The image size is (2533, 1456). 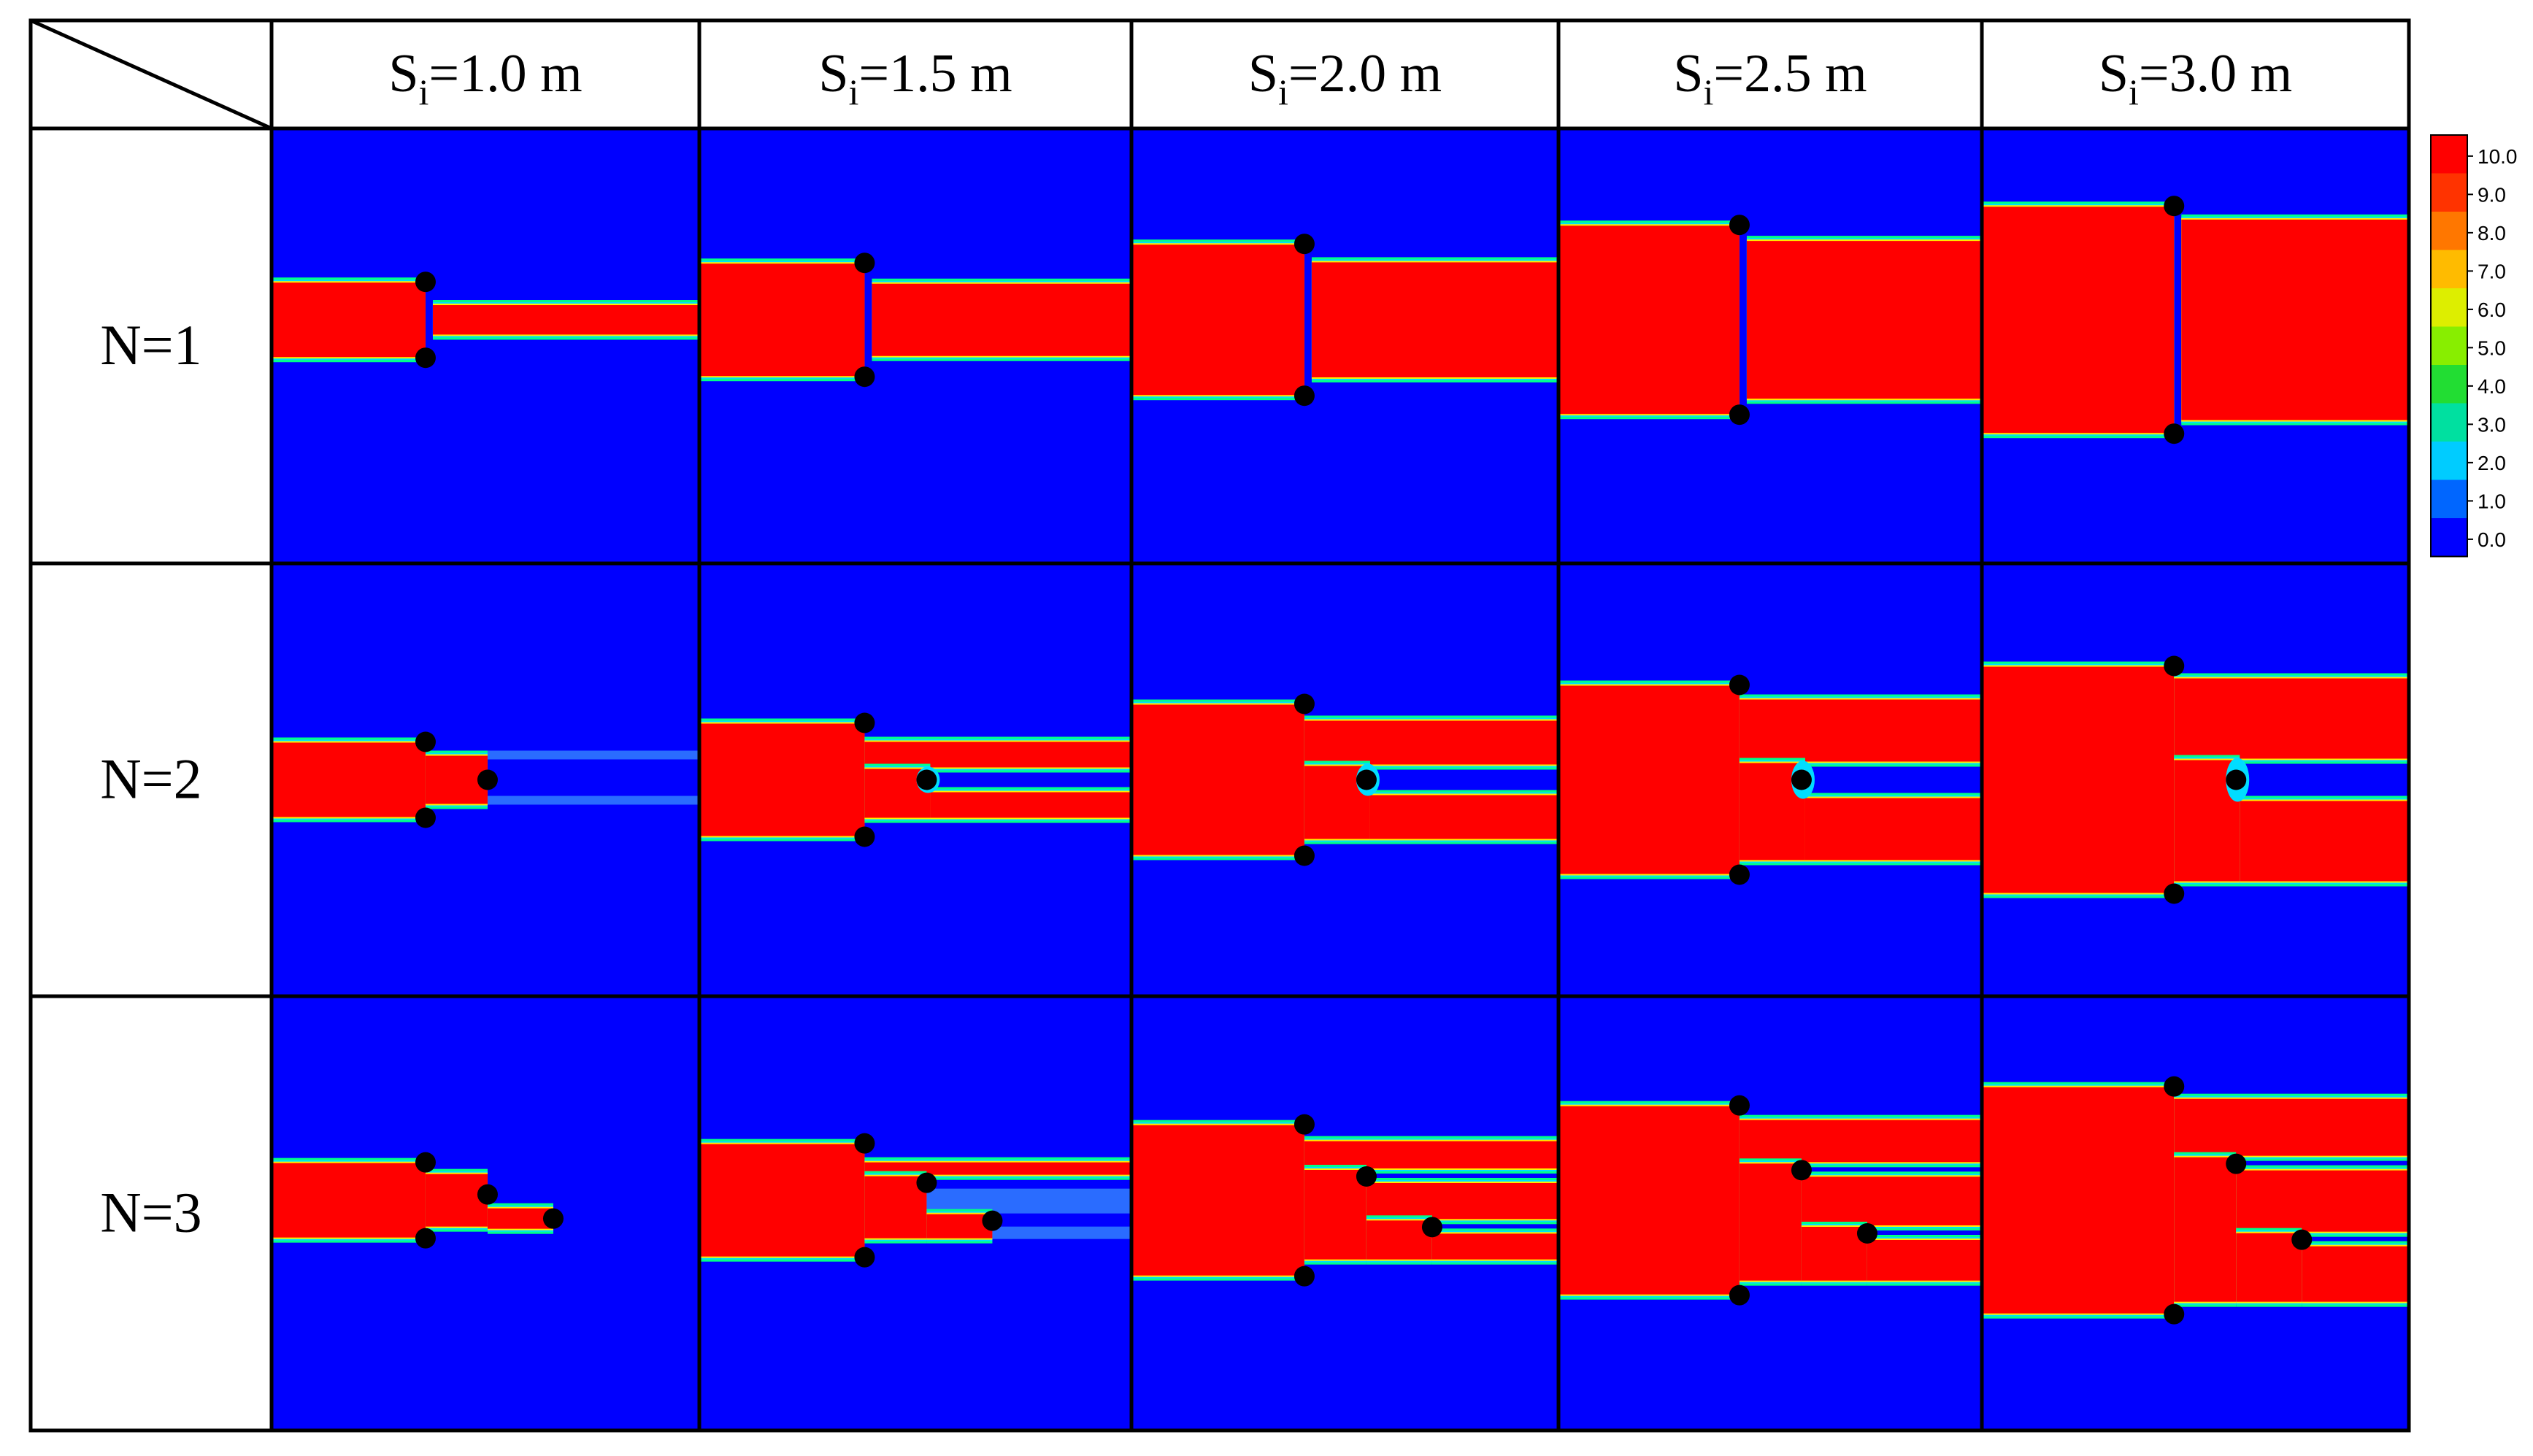 What do you see at coordinates (1770, 78) in the screenshot?
I see `column-header: Si=2.5 m` at bounding box center [1770, 78].